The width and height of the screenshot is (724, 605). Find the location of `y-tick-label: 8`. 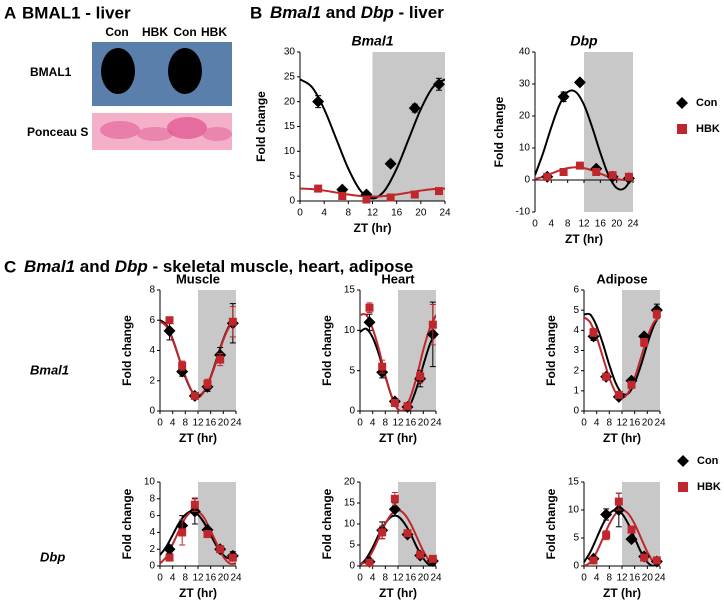

y-tick-label: 8 is located at coordinates (152, 290).